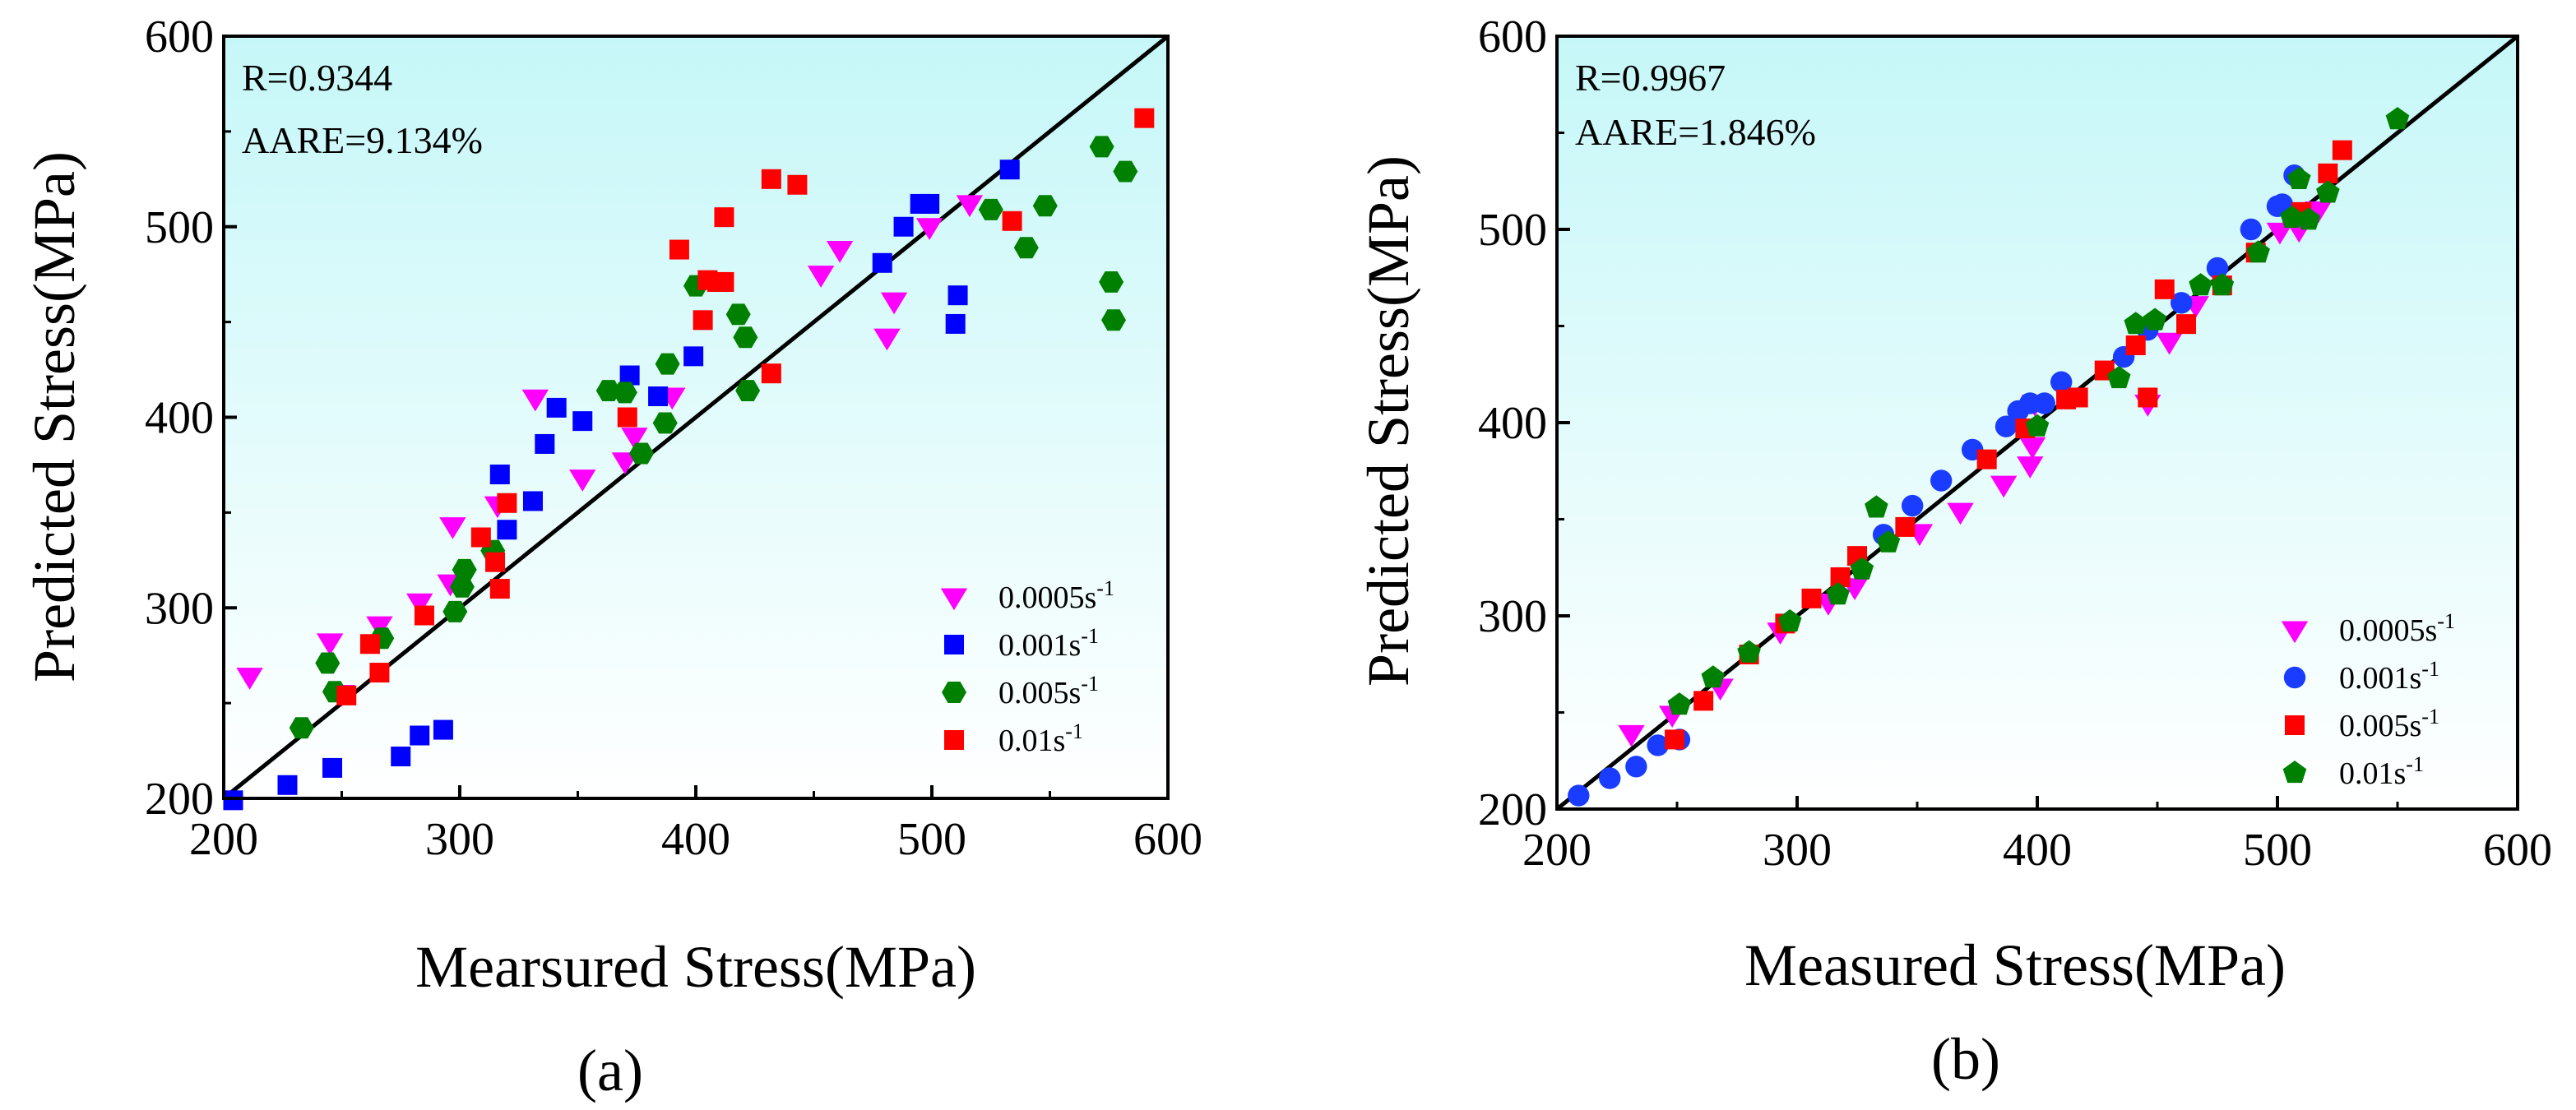 Image resolution: width=2576 pixels, height=1110 pixels. I want to click on x-tick-label: 600, so click(1167, 839).